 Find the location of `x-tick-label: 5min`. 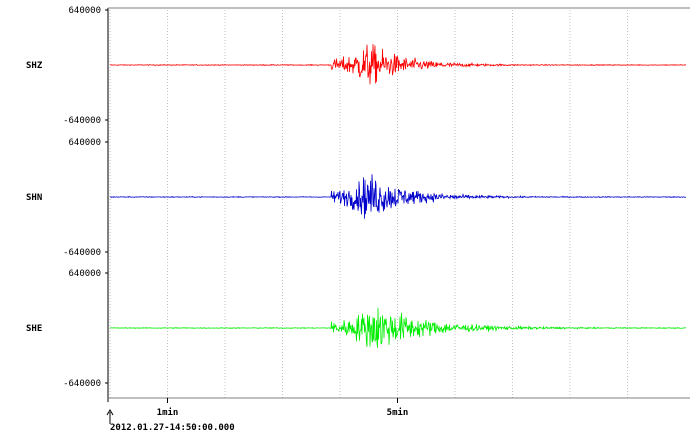

x-tick-label: 5min is located at coordinates (398, 412).